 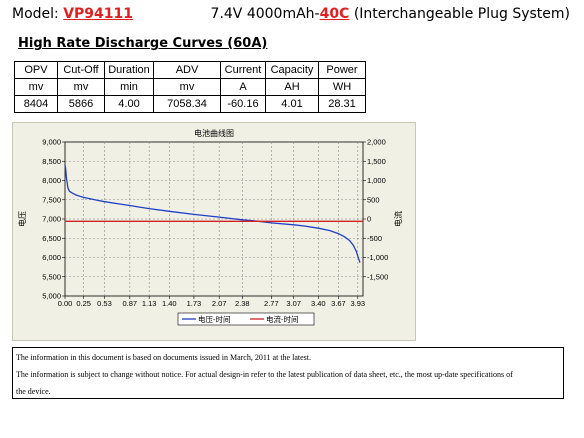 What do you see at coordinates (36, 70) in the screenshot?
I see `table-cell: OPV` at bounding box center [36, 70].